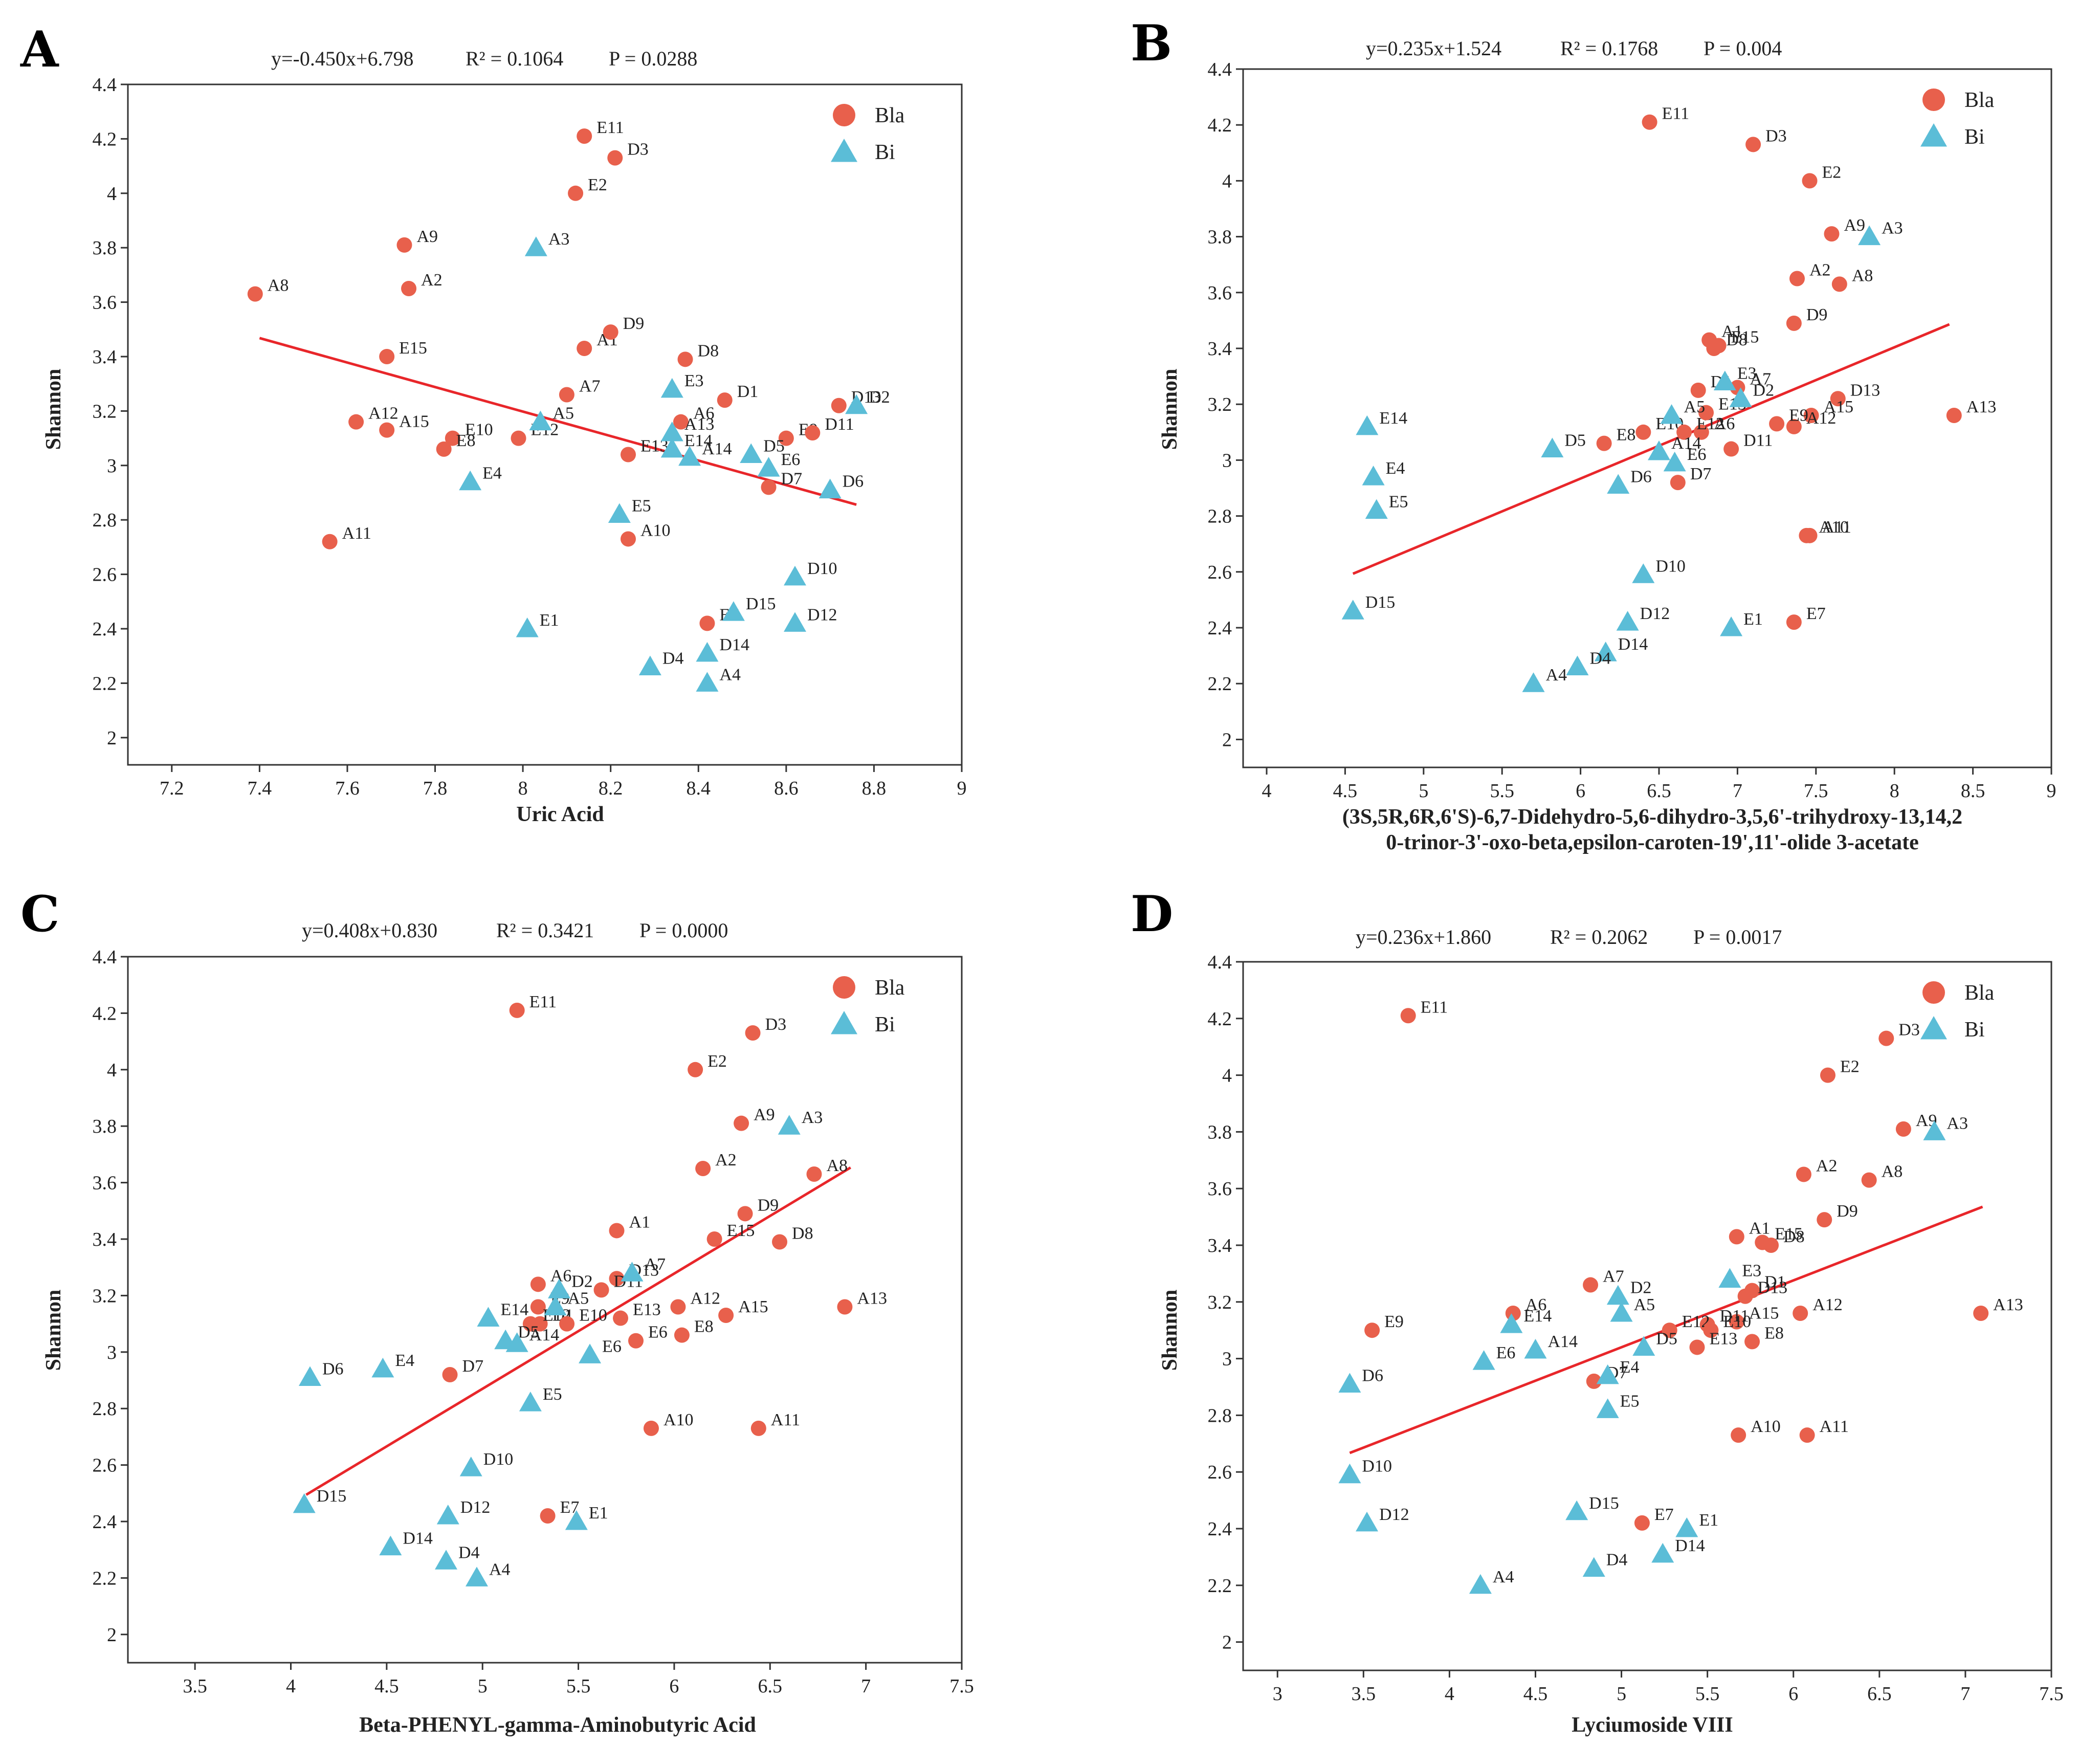 This screenshot has height=1764, width=2079. Describe the element at coordinates (1934, 1028) in the screenshot. I see `legend-bi-marker` at that location.